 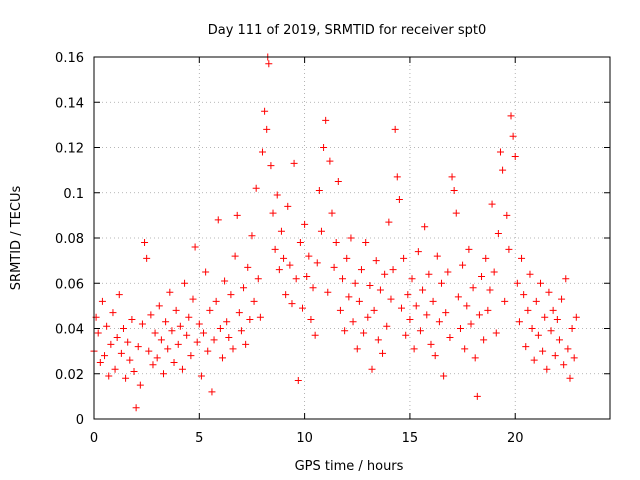 I want to click on y-tick-label: 0.08, so click(x=69, y=239).